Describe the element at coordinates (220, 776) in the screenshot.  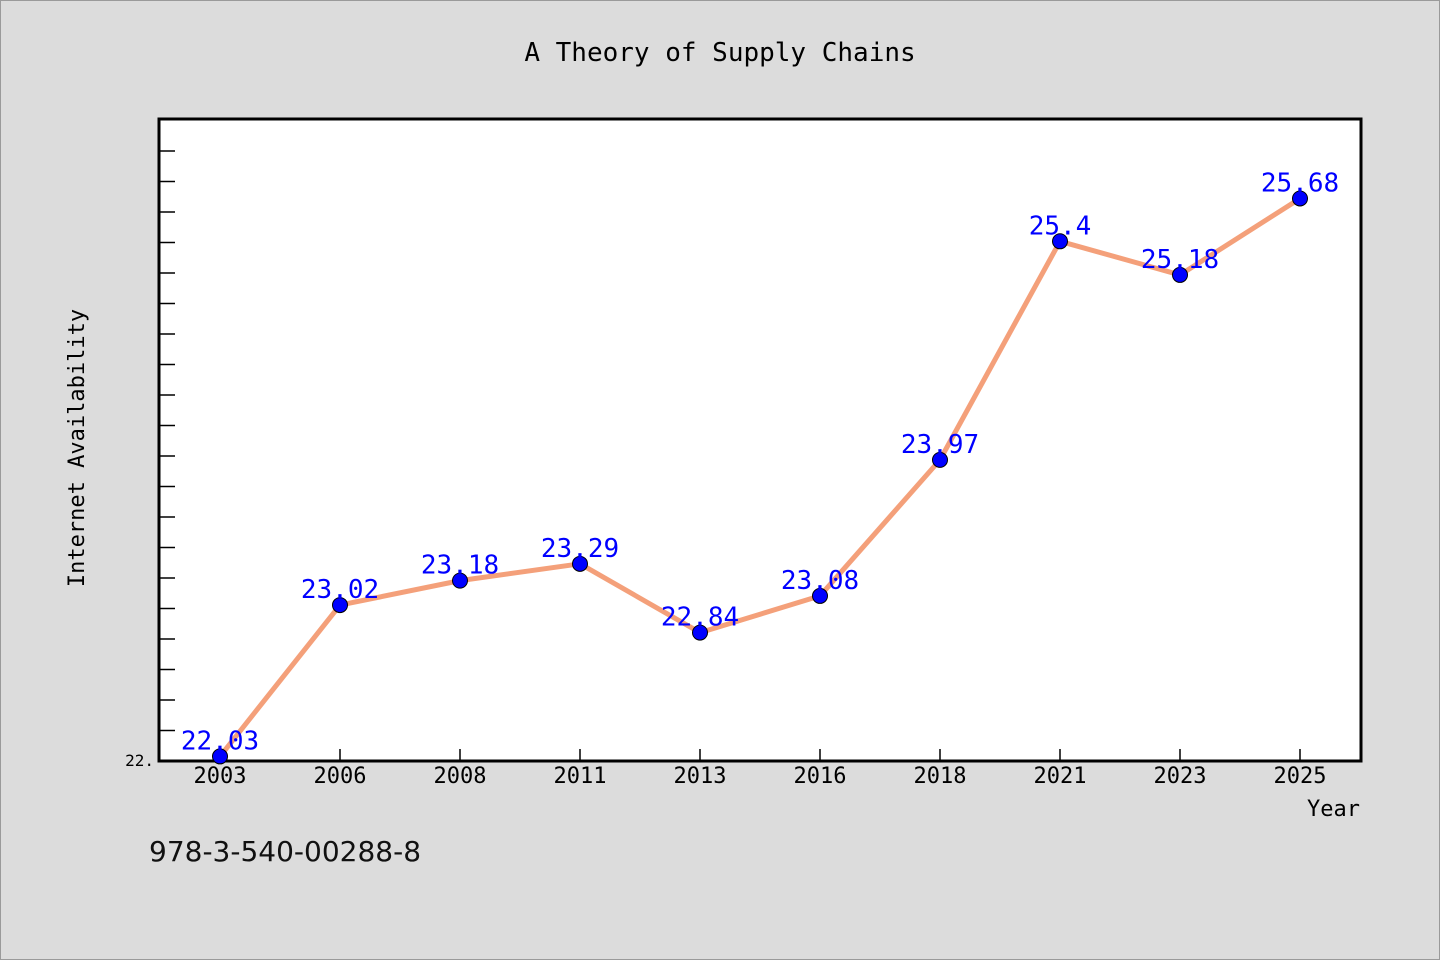
I see `x-tick-label: 2003` at that location.